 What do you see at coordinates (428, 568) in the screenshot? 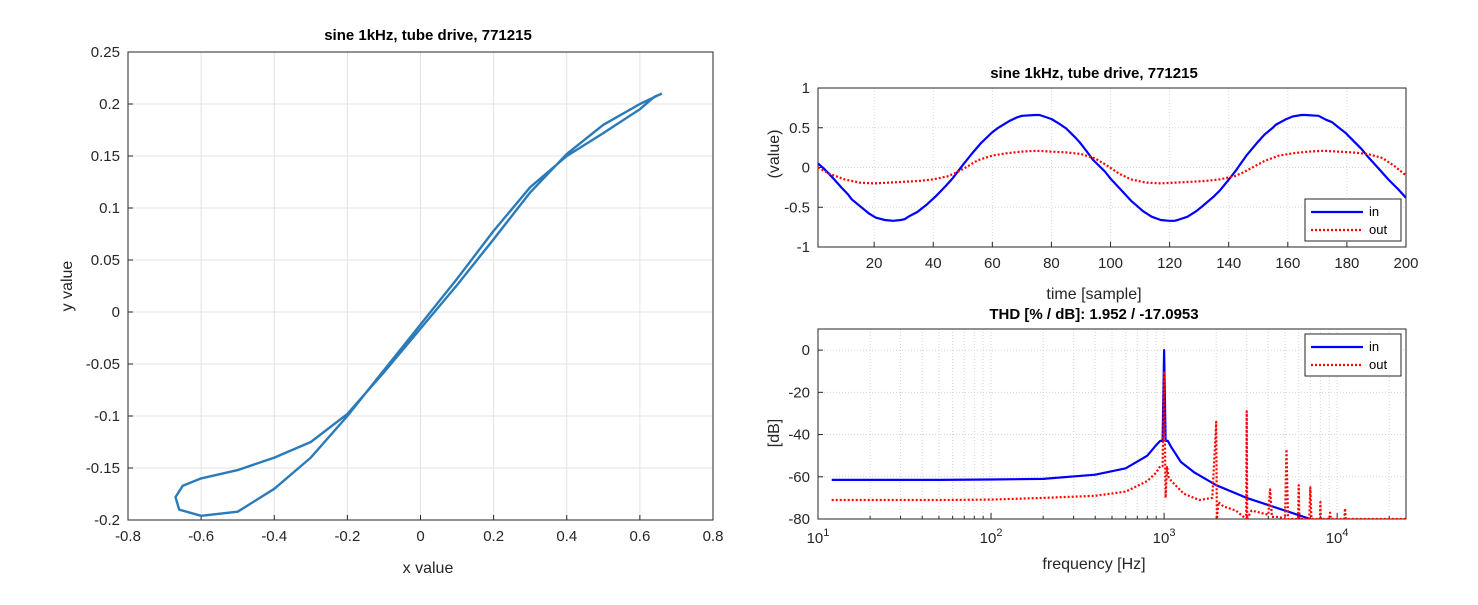
I see `xy-plot-xlabel: x value` at bounding box center [428, 568].